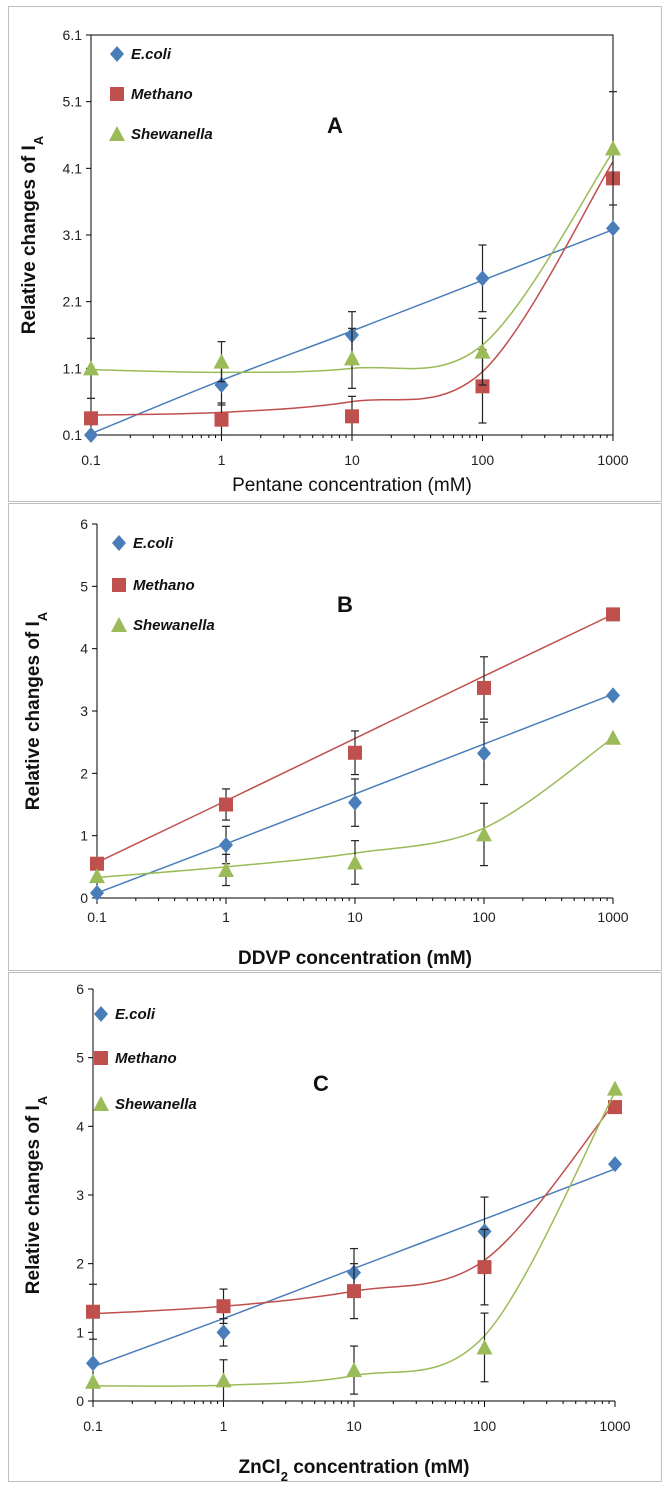 The image size is (670, 1488). I want to click on panel-letter: C, so click(321, 1083).